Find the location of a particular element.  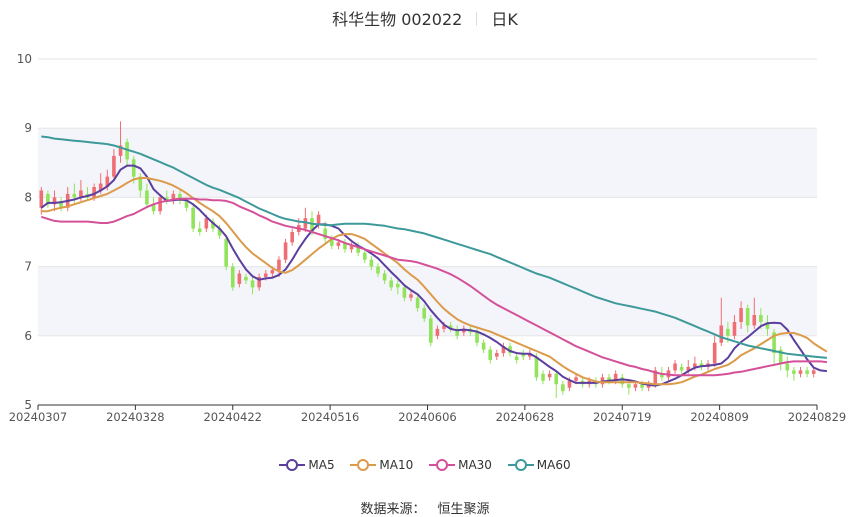

chart-title: 科华生物 002022 日K is located at coordinates (425, 18).